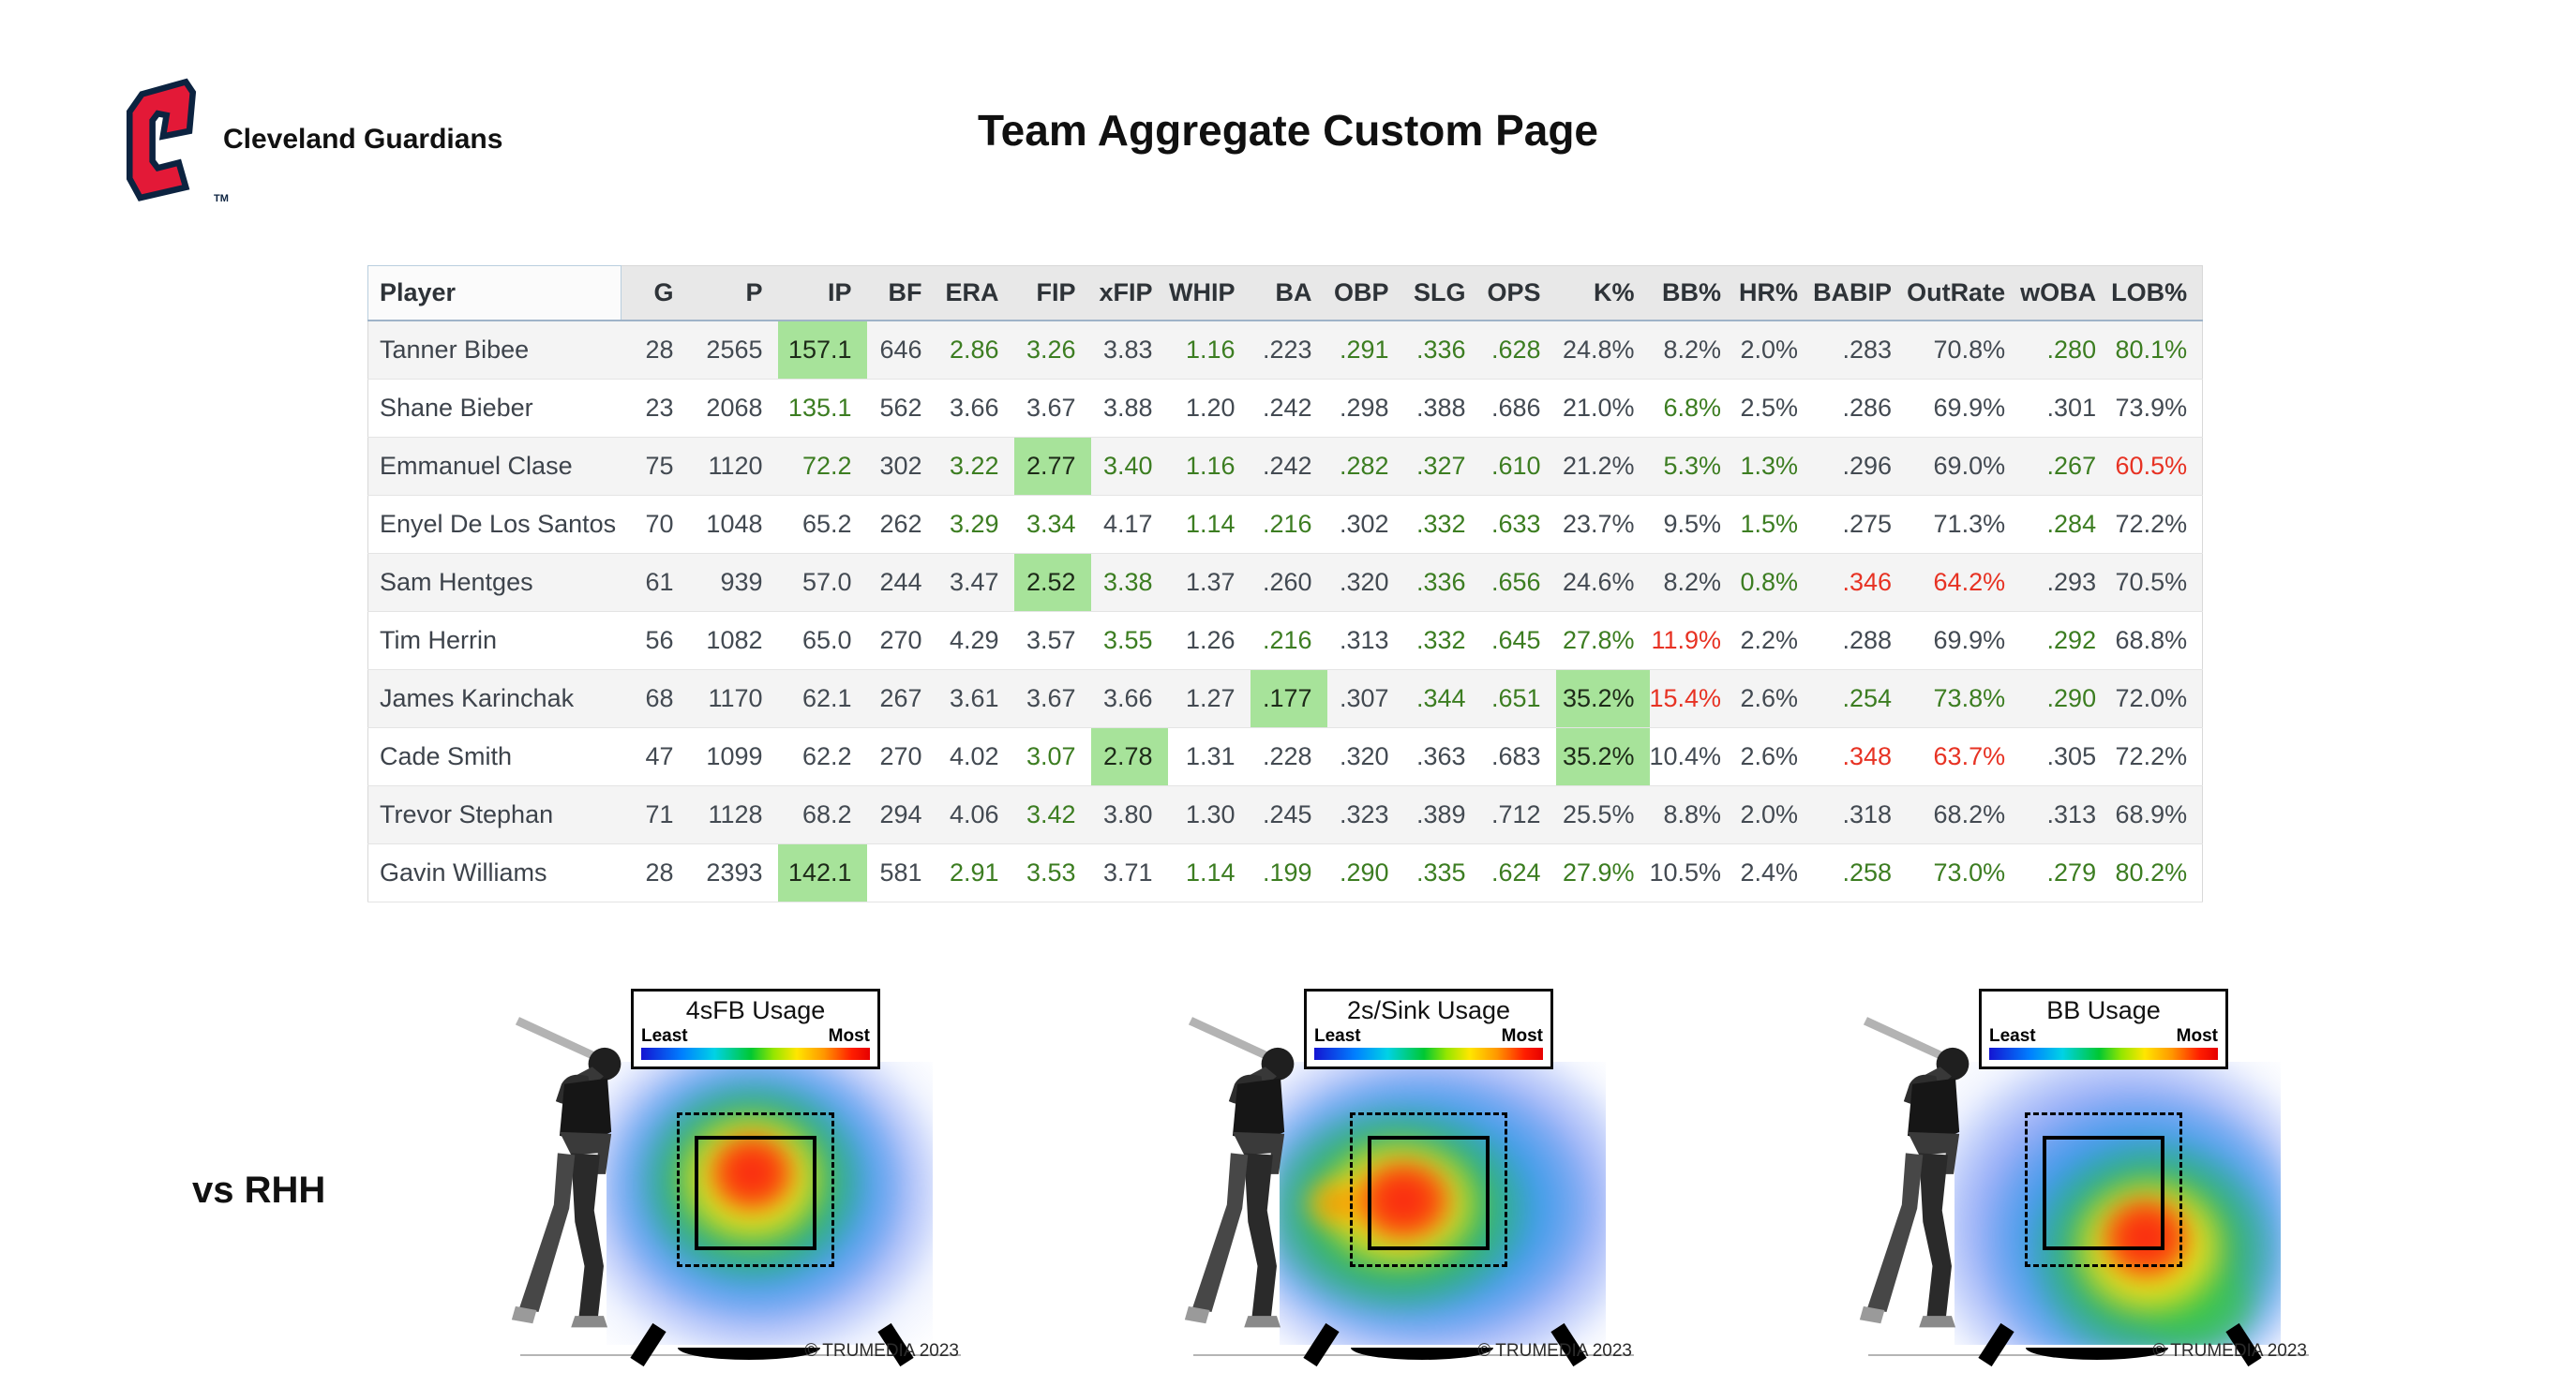 The width and height of the screenshot is (2576, 1387). Describe the element at coordinates (1209, 814) in the screenshot. I see `stat-cell: 1.30` at that location.